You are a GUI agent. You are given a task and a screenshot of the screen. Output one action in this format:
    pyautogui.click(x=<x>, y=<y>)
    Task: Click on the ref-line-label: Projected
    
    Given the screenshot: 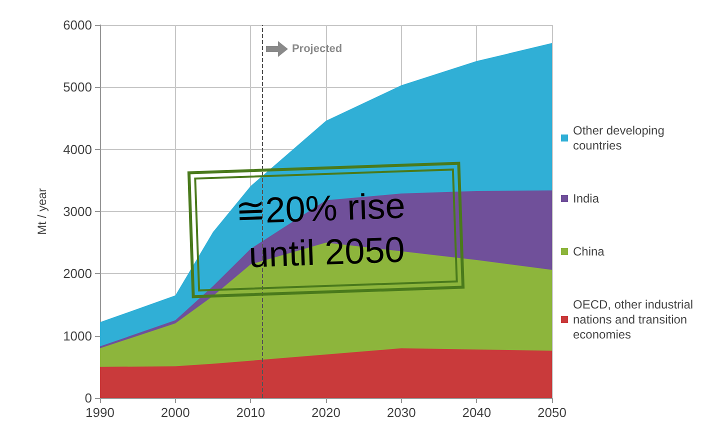 What is the action you would take?
    pyautogui.click(x=317, y=49)
    